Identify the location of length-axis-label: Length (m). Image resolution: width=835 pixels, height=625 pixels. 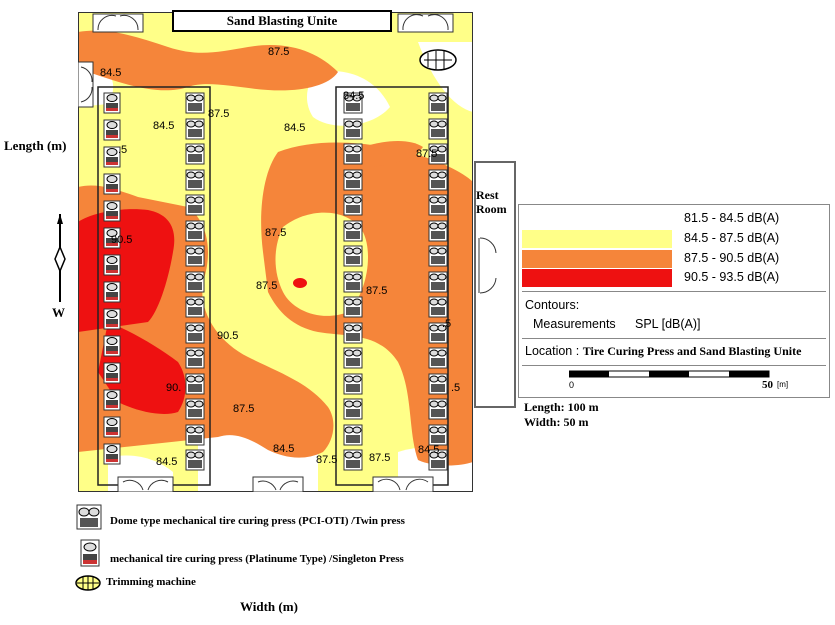
(35, 145).